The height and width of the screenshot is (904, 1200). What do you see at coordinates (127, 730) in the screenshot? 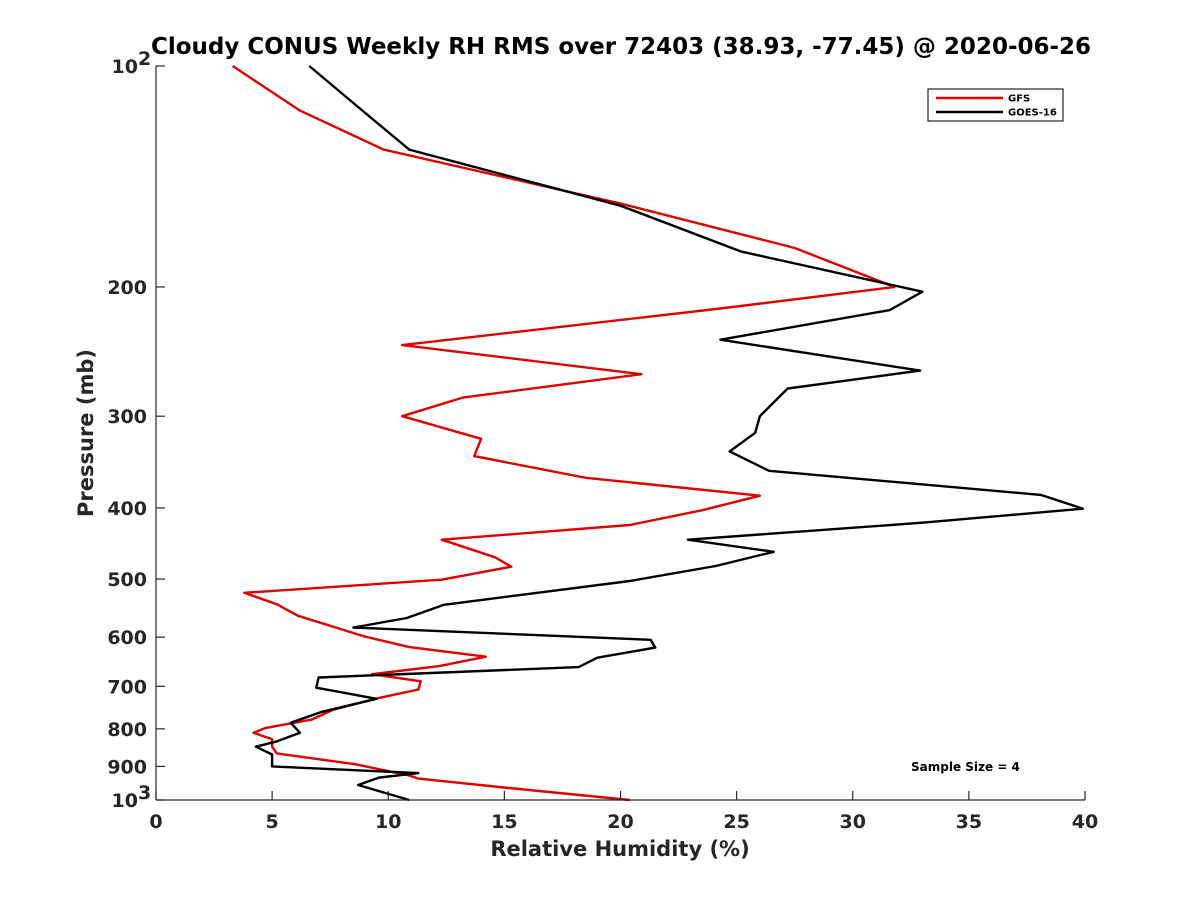
I see `y-tick-label: 800` at bounding box center [127, 730].